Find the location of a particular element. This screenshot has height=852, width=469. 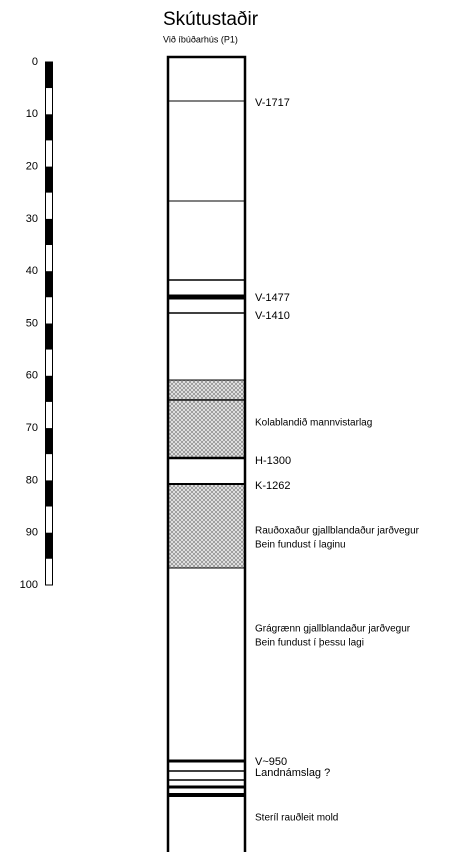

layer-note: Bein fundust í laginu is located at coordinates (300, 545).